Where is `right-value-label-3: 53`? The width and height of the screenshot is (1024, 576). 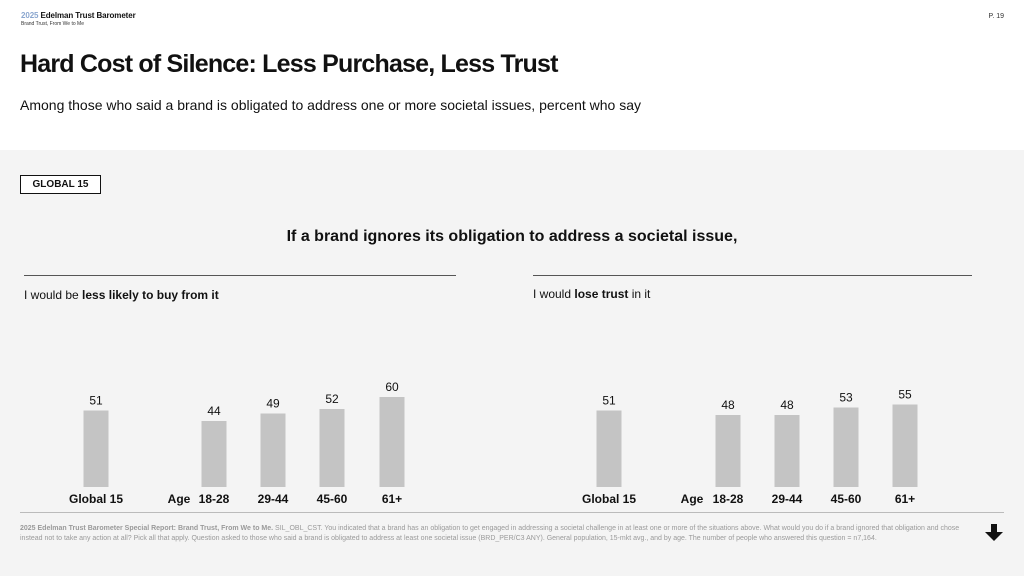 right-value-label-3: 53 is located at coordinates (846, 398).